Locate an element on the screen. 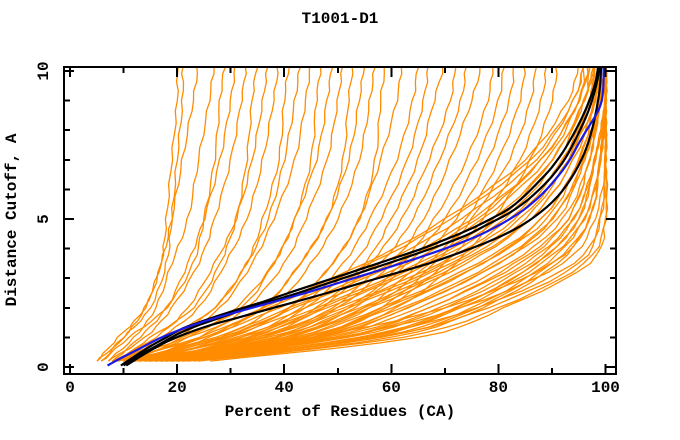 The height and width of the screenshot is (440, 680). y-tick-label: 0 is located at coordinates (44, 367).